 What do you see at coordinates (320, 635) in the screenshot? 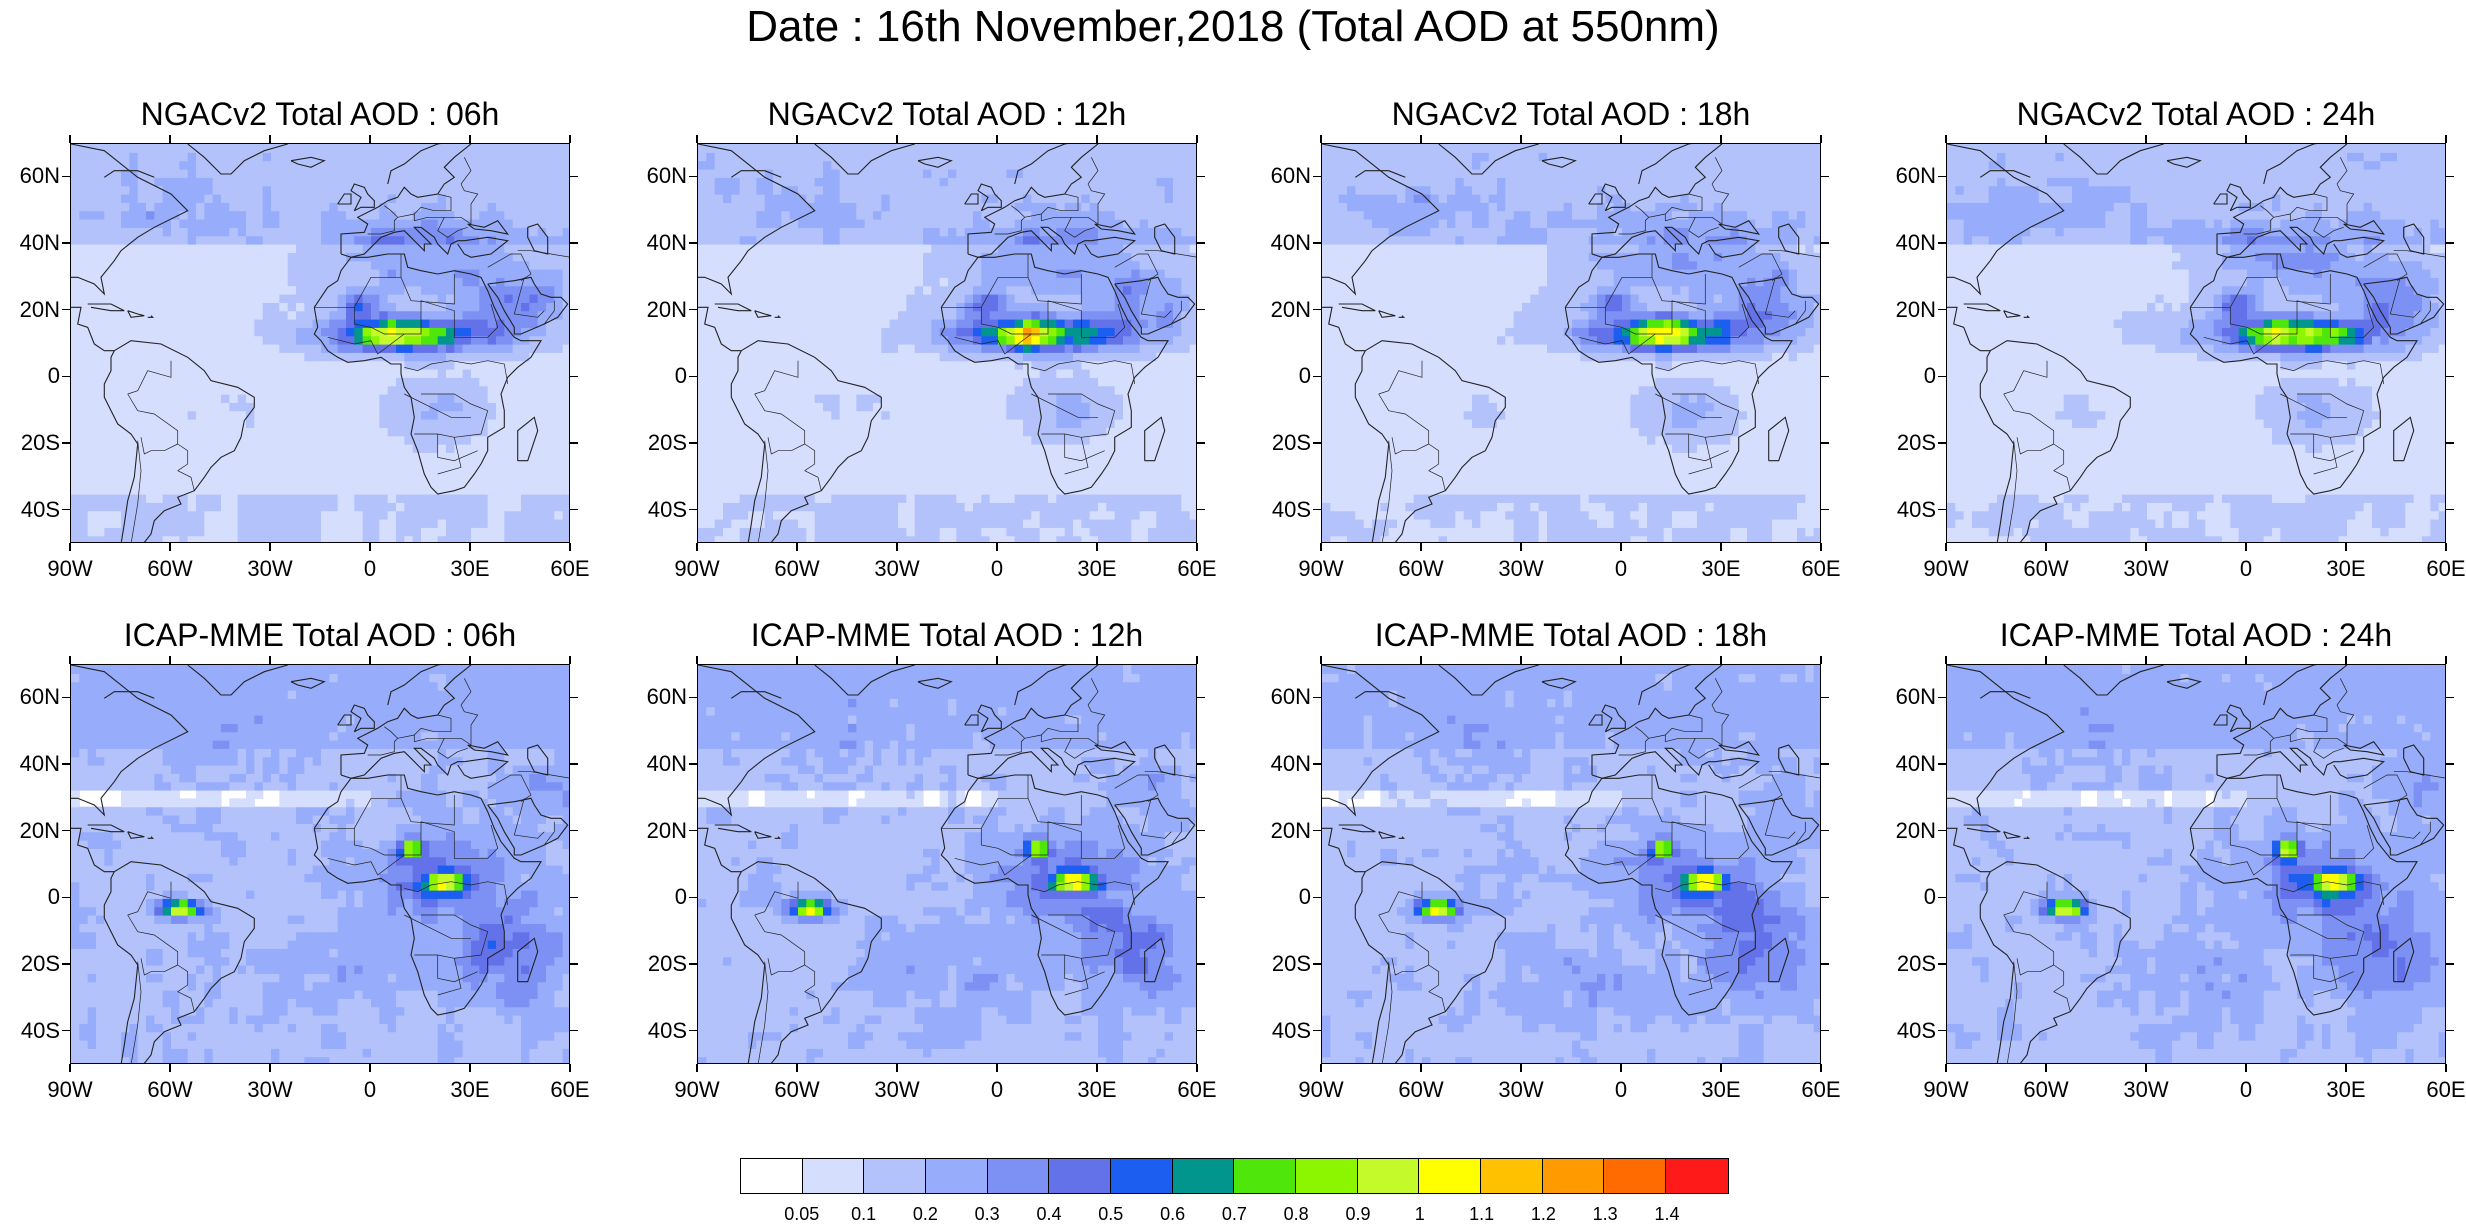
I see `panel-title: ICAP-MME Total AOD : 06h` at bounding box center [320, 635].